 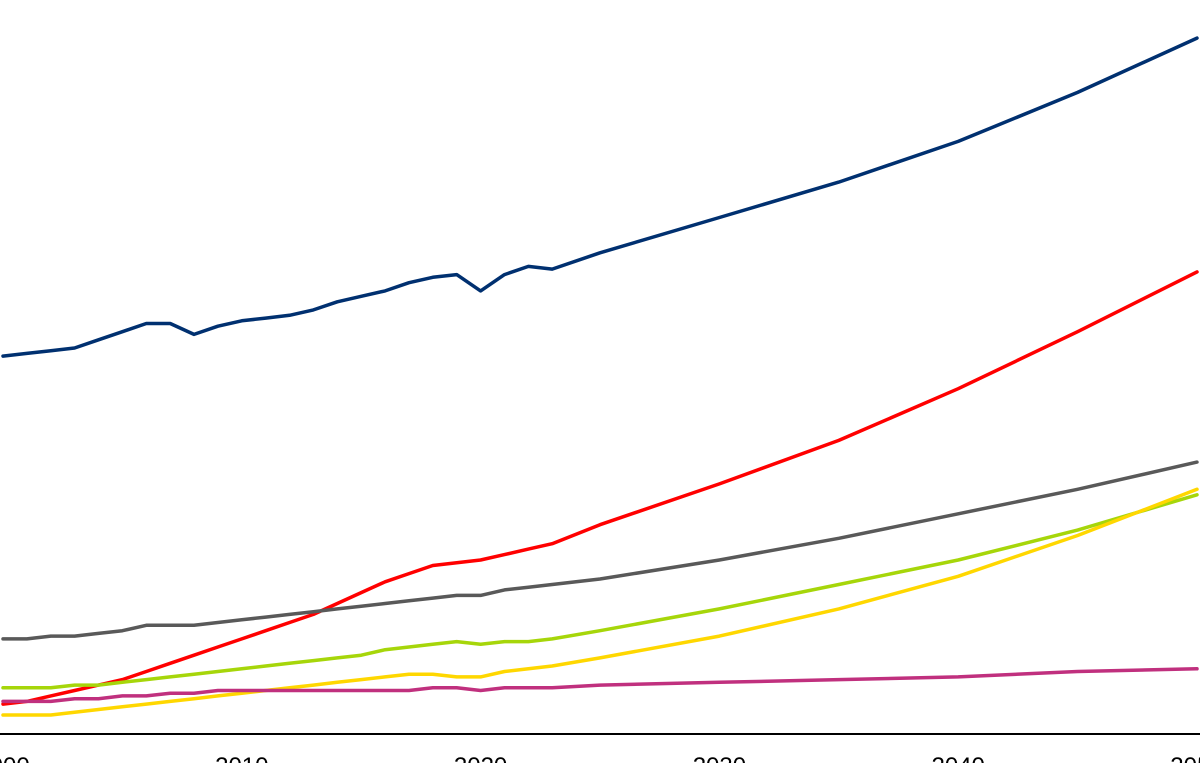 What do you see at coordinates (1185, 758) in the screenshot?
I see `x-tick-label-2050: 2050` at bounding box center [1185, 758].